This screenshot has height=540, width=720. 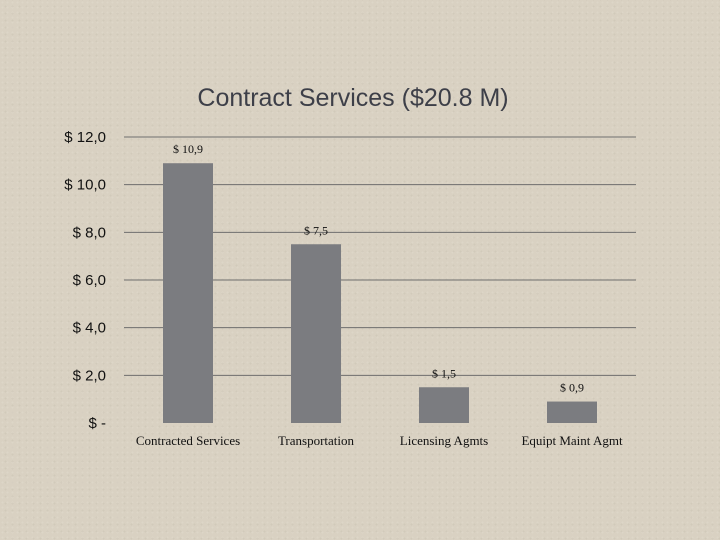 I want to click on data-label: $ 10,9, so click(x=188, y=149).